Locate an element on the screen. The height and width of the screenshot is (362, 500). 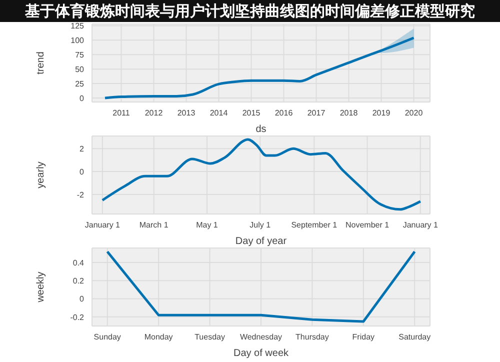
x-tick-label: Sunday is located at coordinates (107, 337).